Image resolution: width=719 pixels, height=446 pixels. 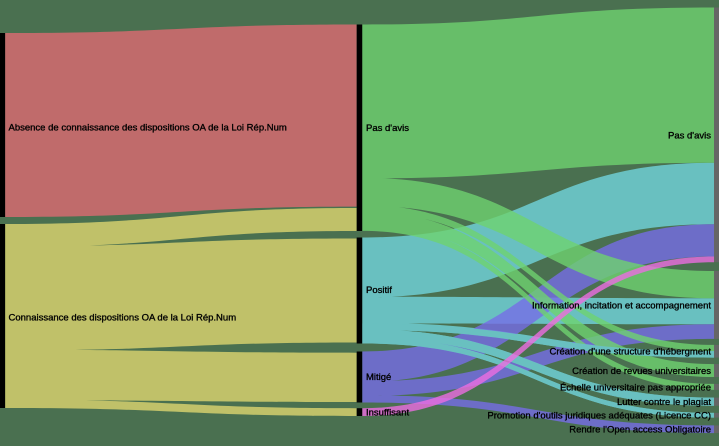 What do you see at coordinates (379, 290) in the screenshot?
I see `svg-text: Positif` at bounding box center [379, 290].